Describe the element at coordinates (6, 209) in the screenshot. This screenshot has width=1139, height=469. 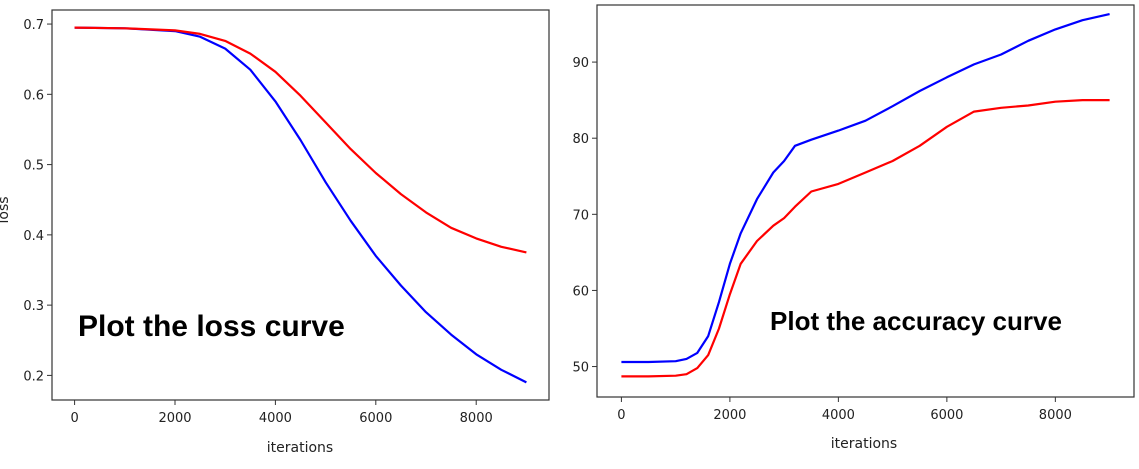
I see `loss-y-axis-label: loss` at that location.